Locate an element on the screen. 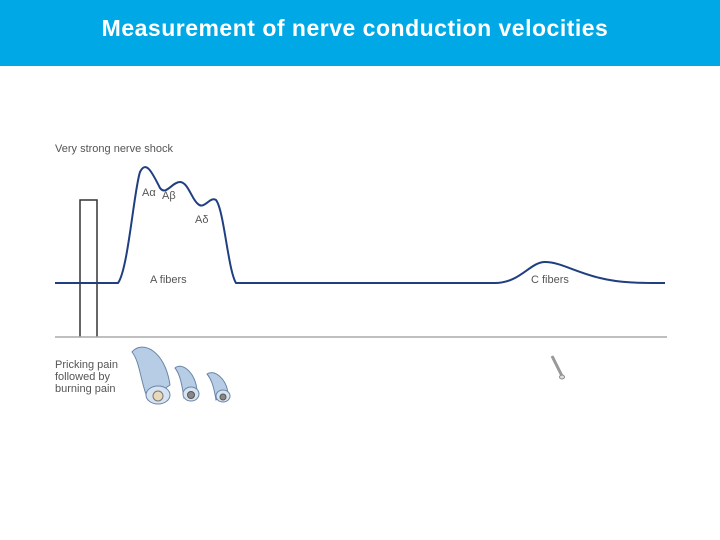 This screenshot has height=540, width=720. fiber-group-label: A fibers is located at coordinates (168, 280).